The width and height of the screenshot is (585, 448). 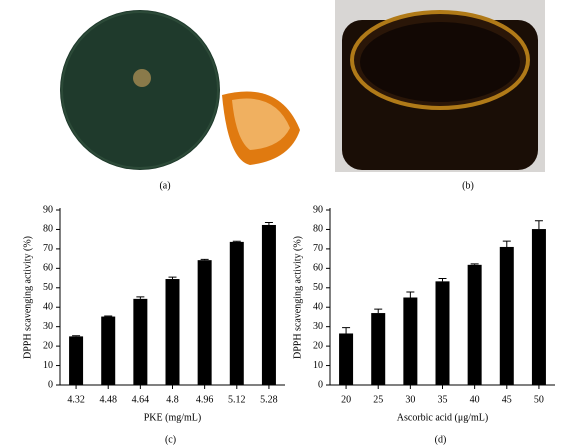 I want to click on x-tick-label: 20, so click(x=346, y=399).